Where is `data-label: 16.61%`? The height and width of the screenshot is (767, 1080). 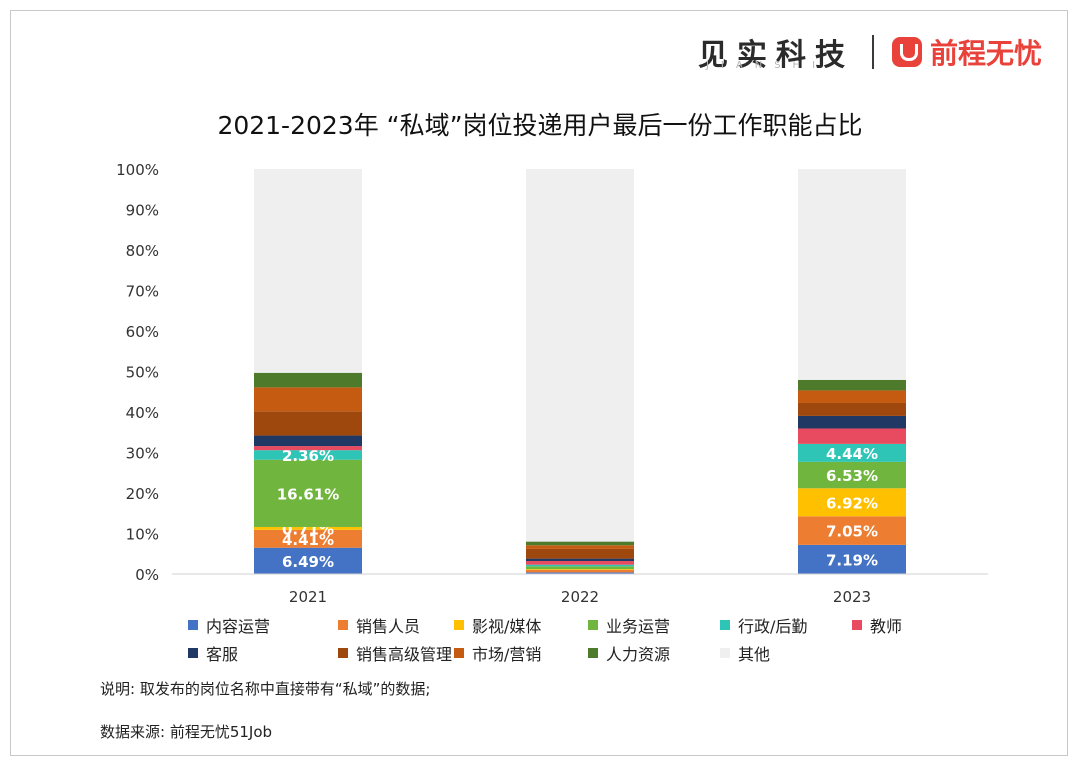 data-label: 16.61% is located at coordinates (308, 494).